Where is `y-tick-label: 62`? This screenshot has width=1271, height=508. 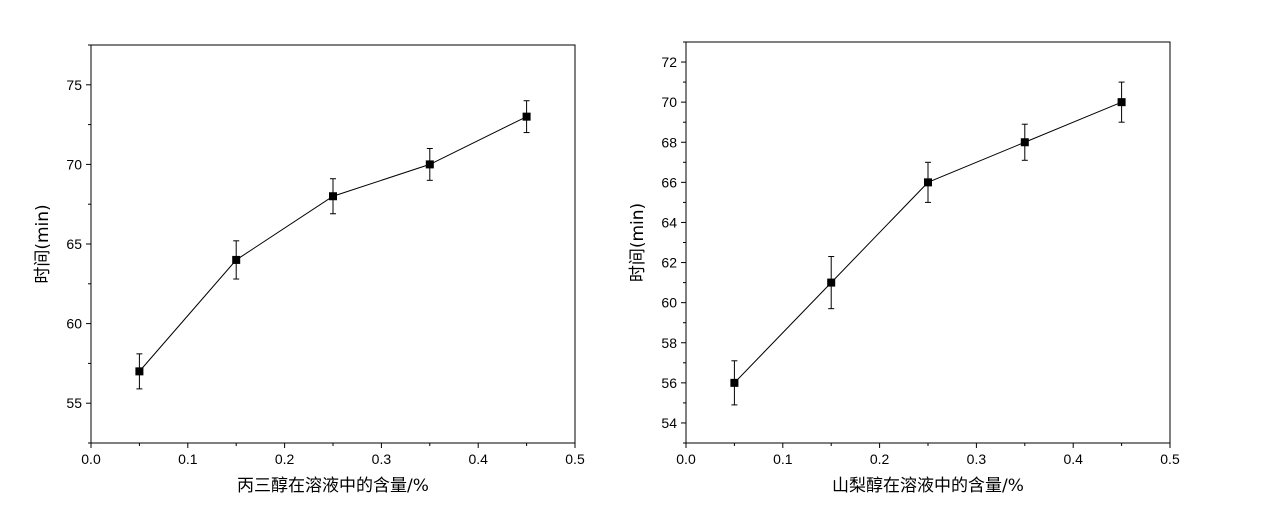
y-tick-label: 62 is located at coordinates (669, 263).